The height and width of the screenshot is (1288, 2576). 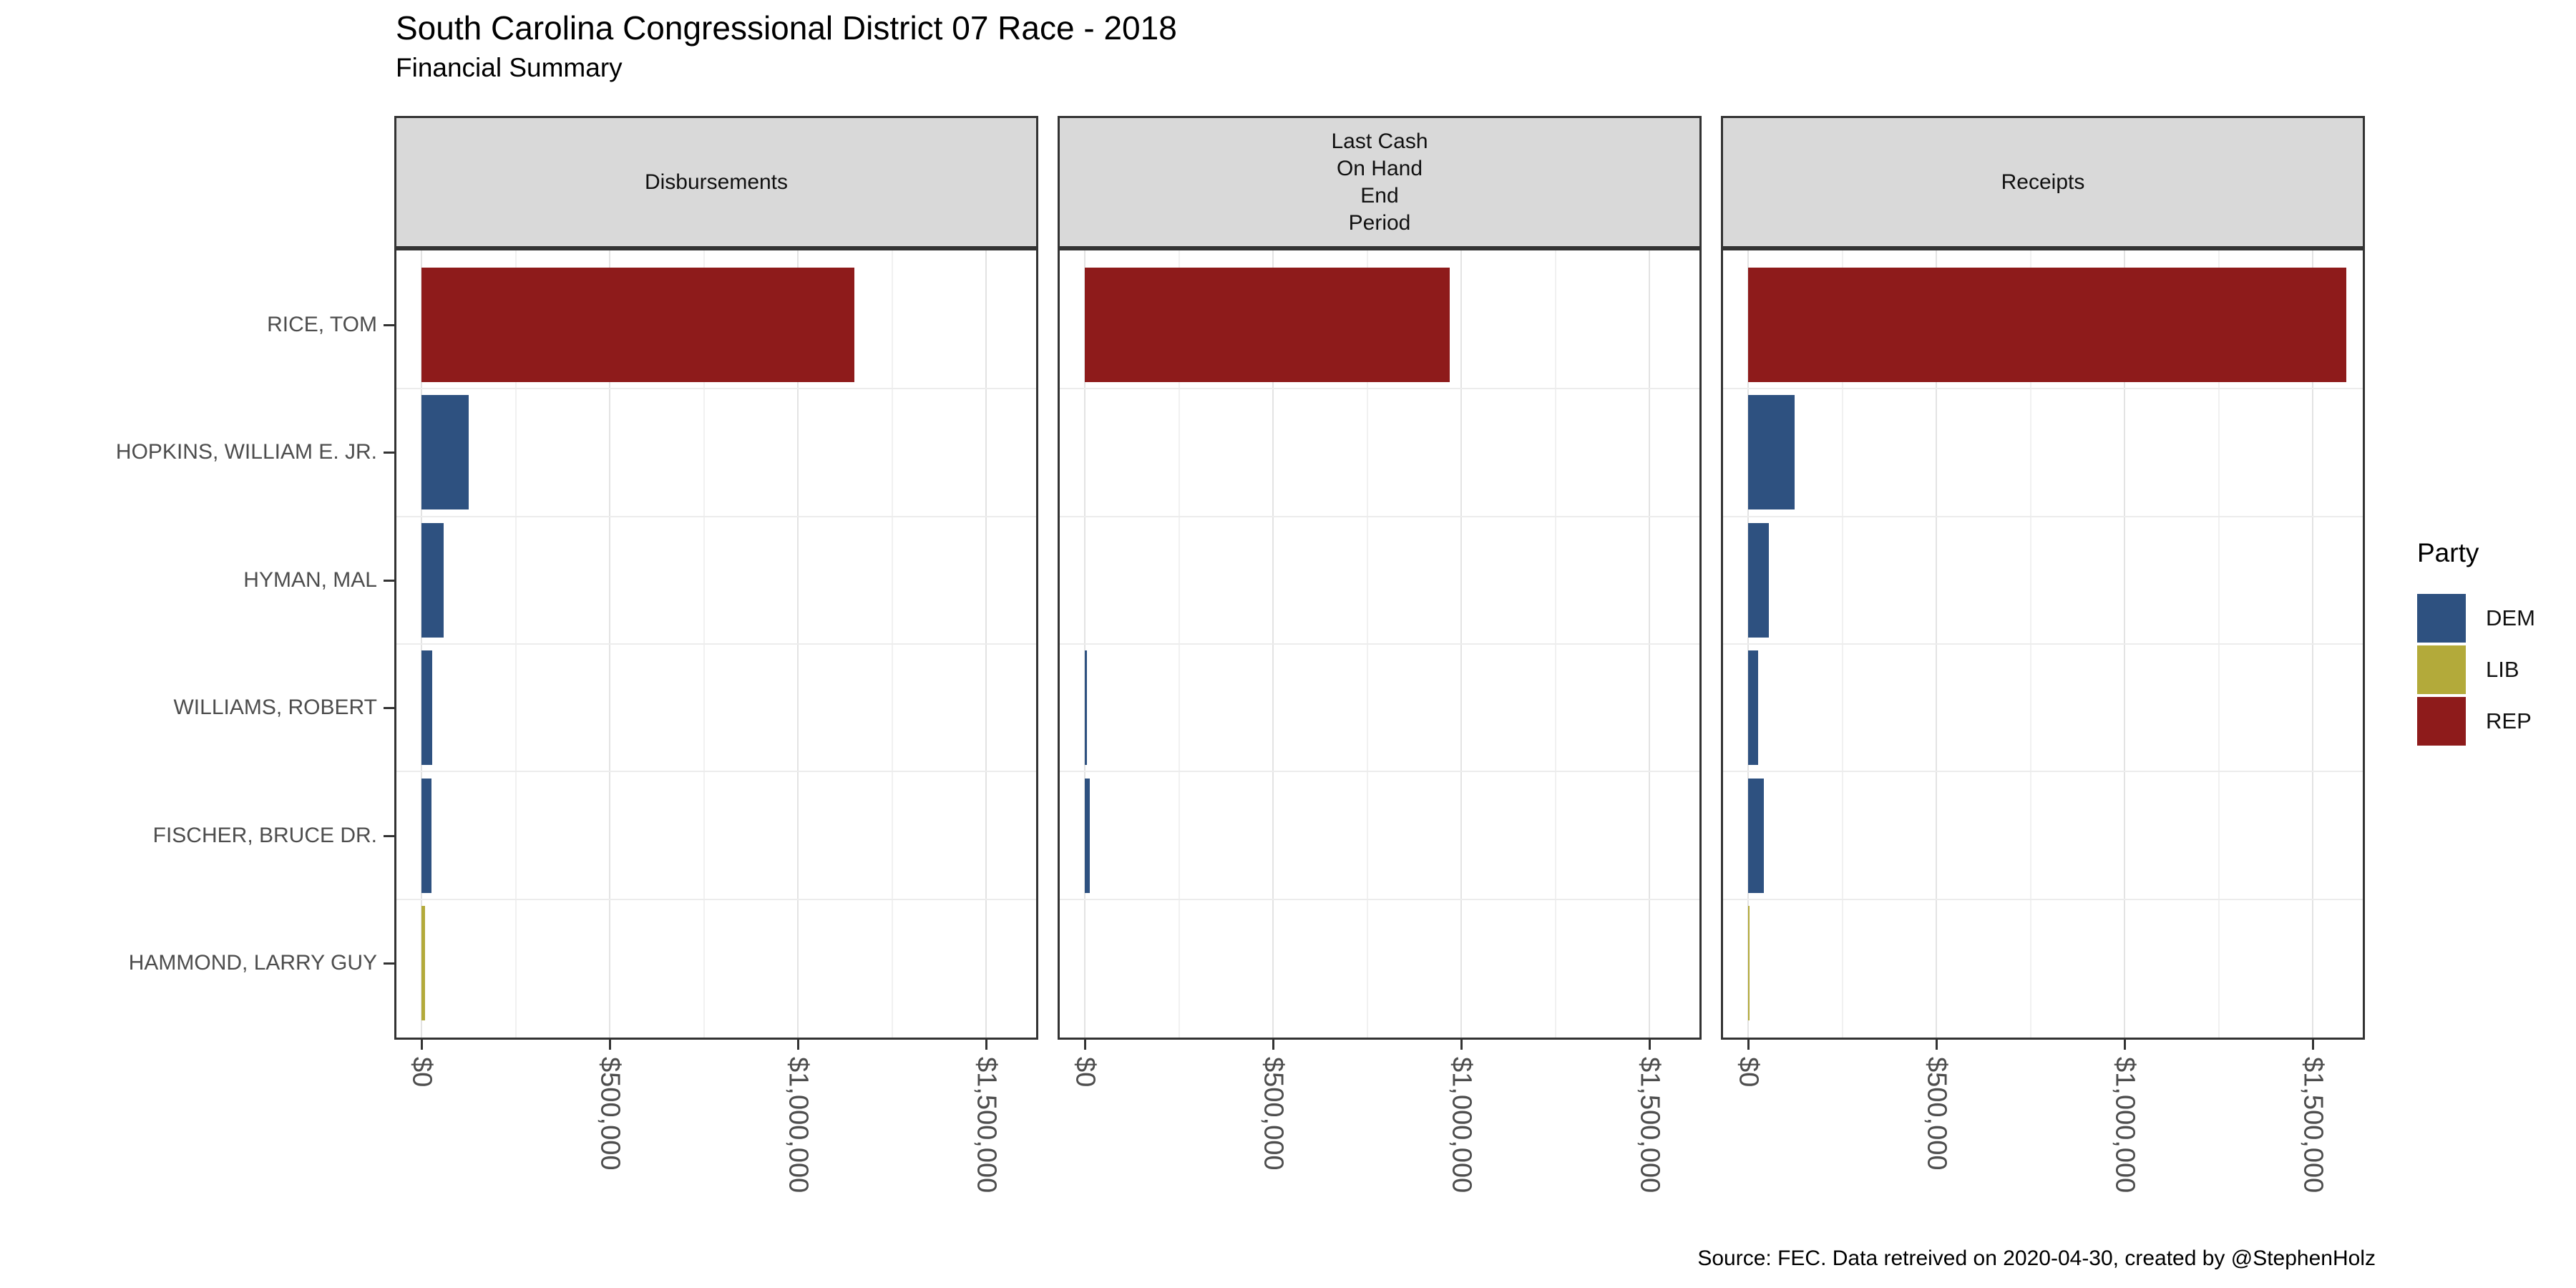 What do you see at coordinates (275, 708) in the screenshot?
I see `y-axis-label: WILLIAMS, ROBERT` at bounding box center [275, 708].